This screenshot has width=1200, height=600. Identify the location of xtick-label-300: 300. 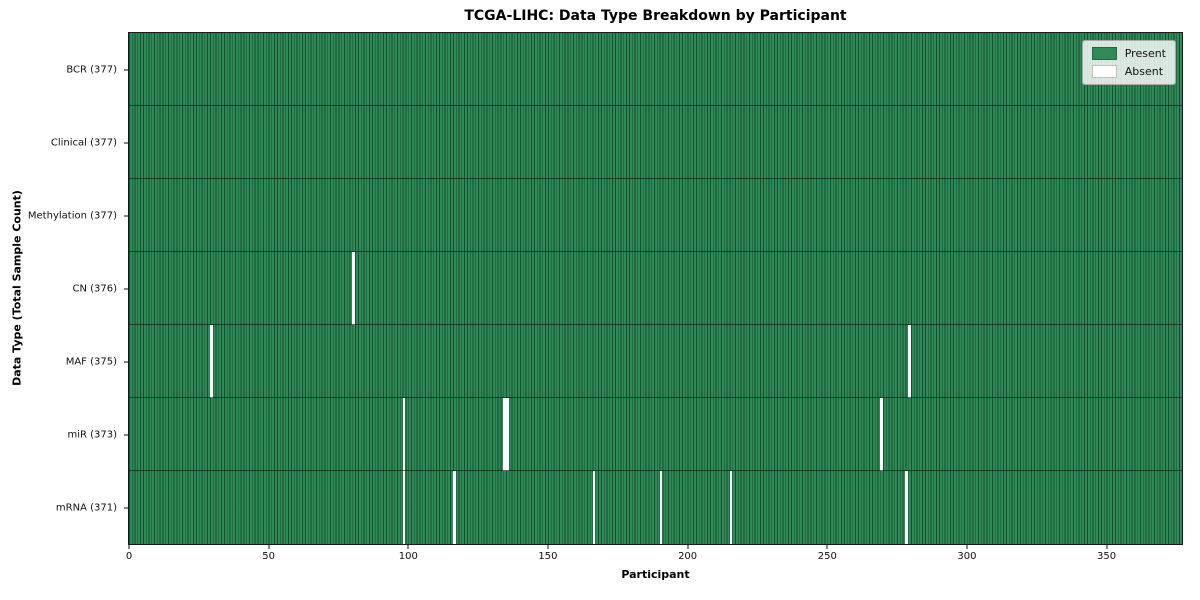
(967, 556).